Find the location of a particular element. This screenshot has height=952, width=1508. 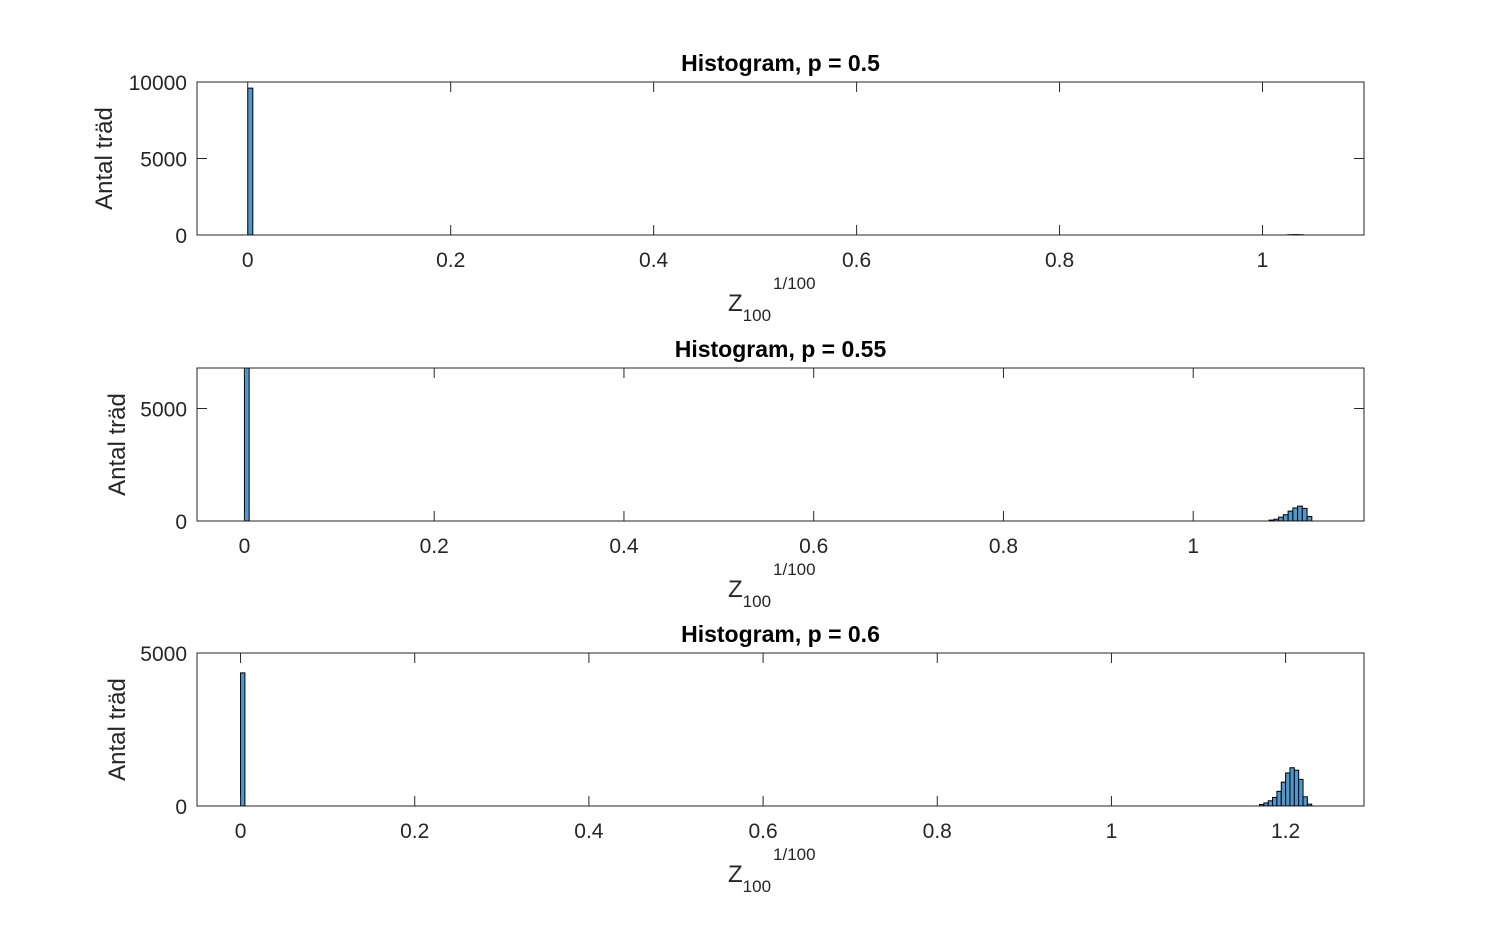

x-tick-label: 1.2 is located at coordinates (1285, 831).